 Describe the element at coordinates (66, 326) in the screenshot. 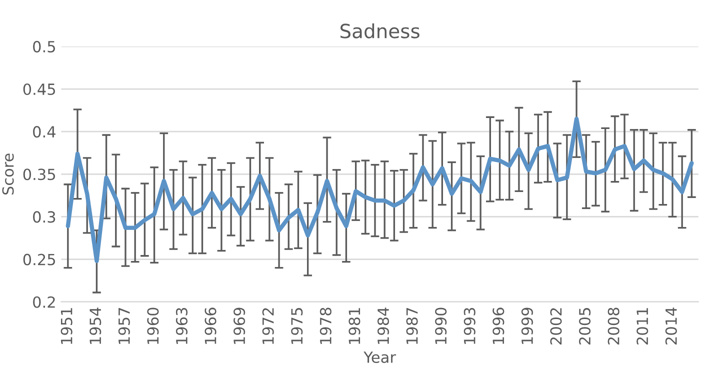

I see `x-tick-label: 1951` at that location.